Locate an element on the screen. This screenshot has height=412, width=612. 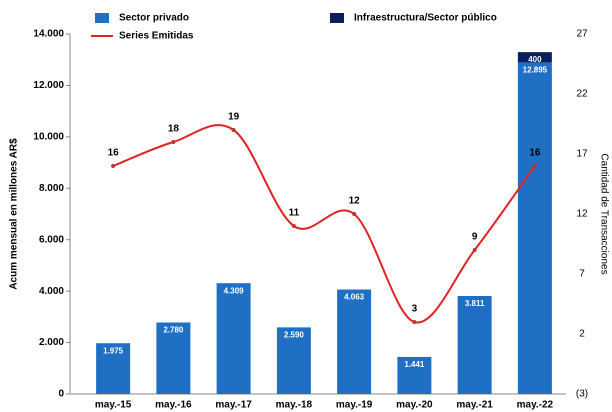
legend-label: Sector privado is located at coordinates (154, 18).